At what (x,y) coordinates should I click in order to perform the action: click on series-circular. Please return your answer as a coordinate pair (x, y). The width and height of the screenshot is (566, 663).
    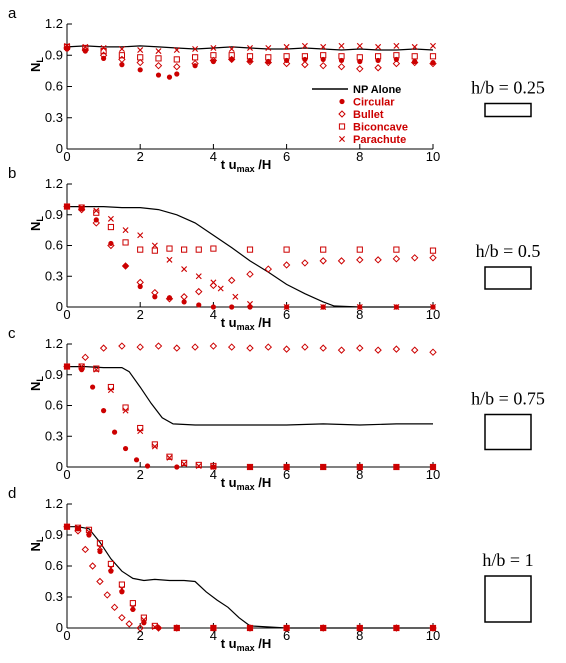
    Looking at the image, I should click on (250, 256).